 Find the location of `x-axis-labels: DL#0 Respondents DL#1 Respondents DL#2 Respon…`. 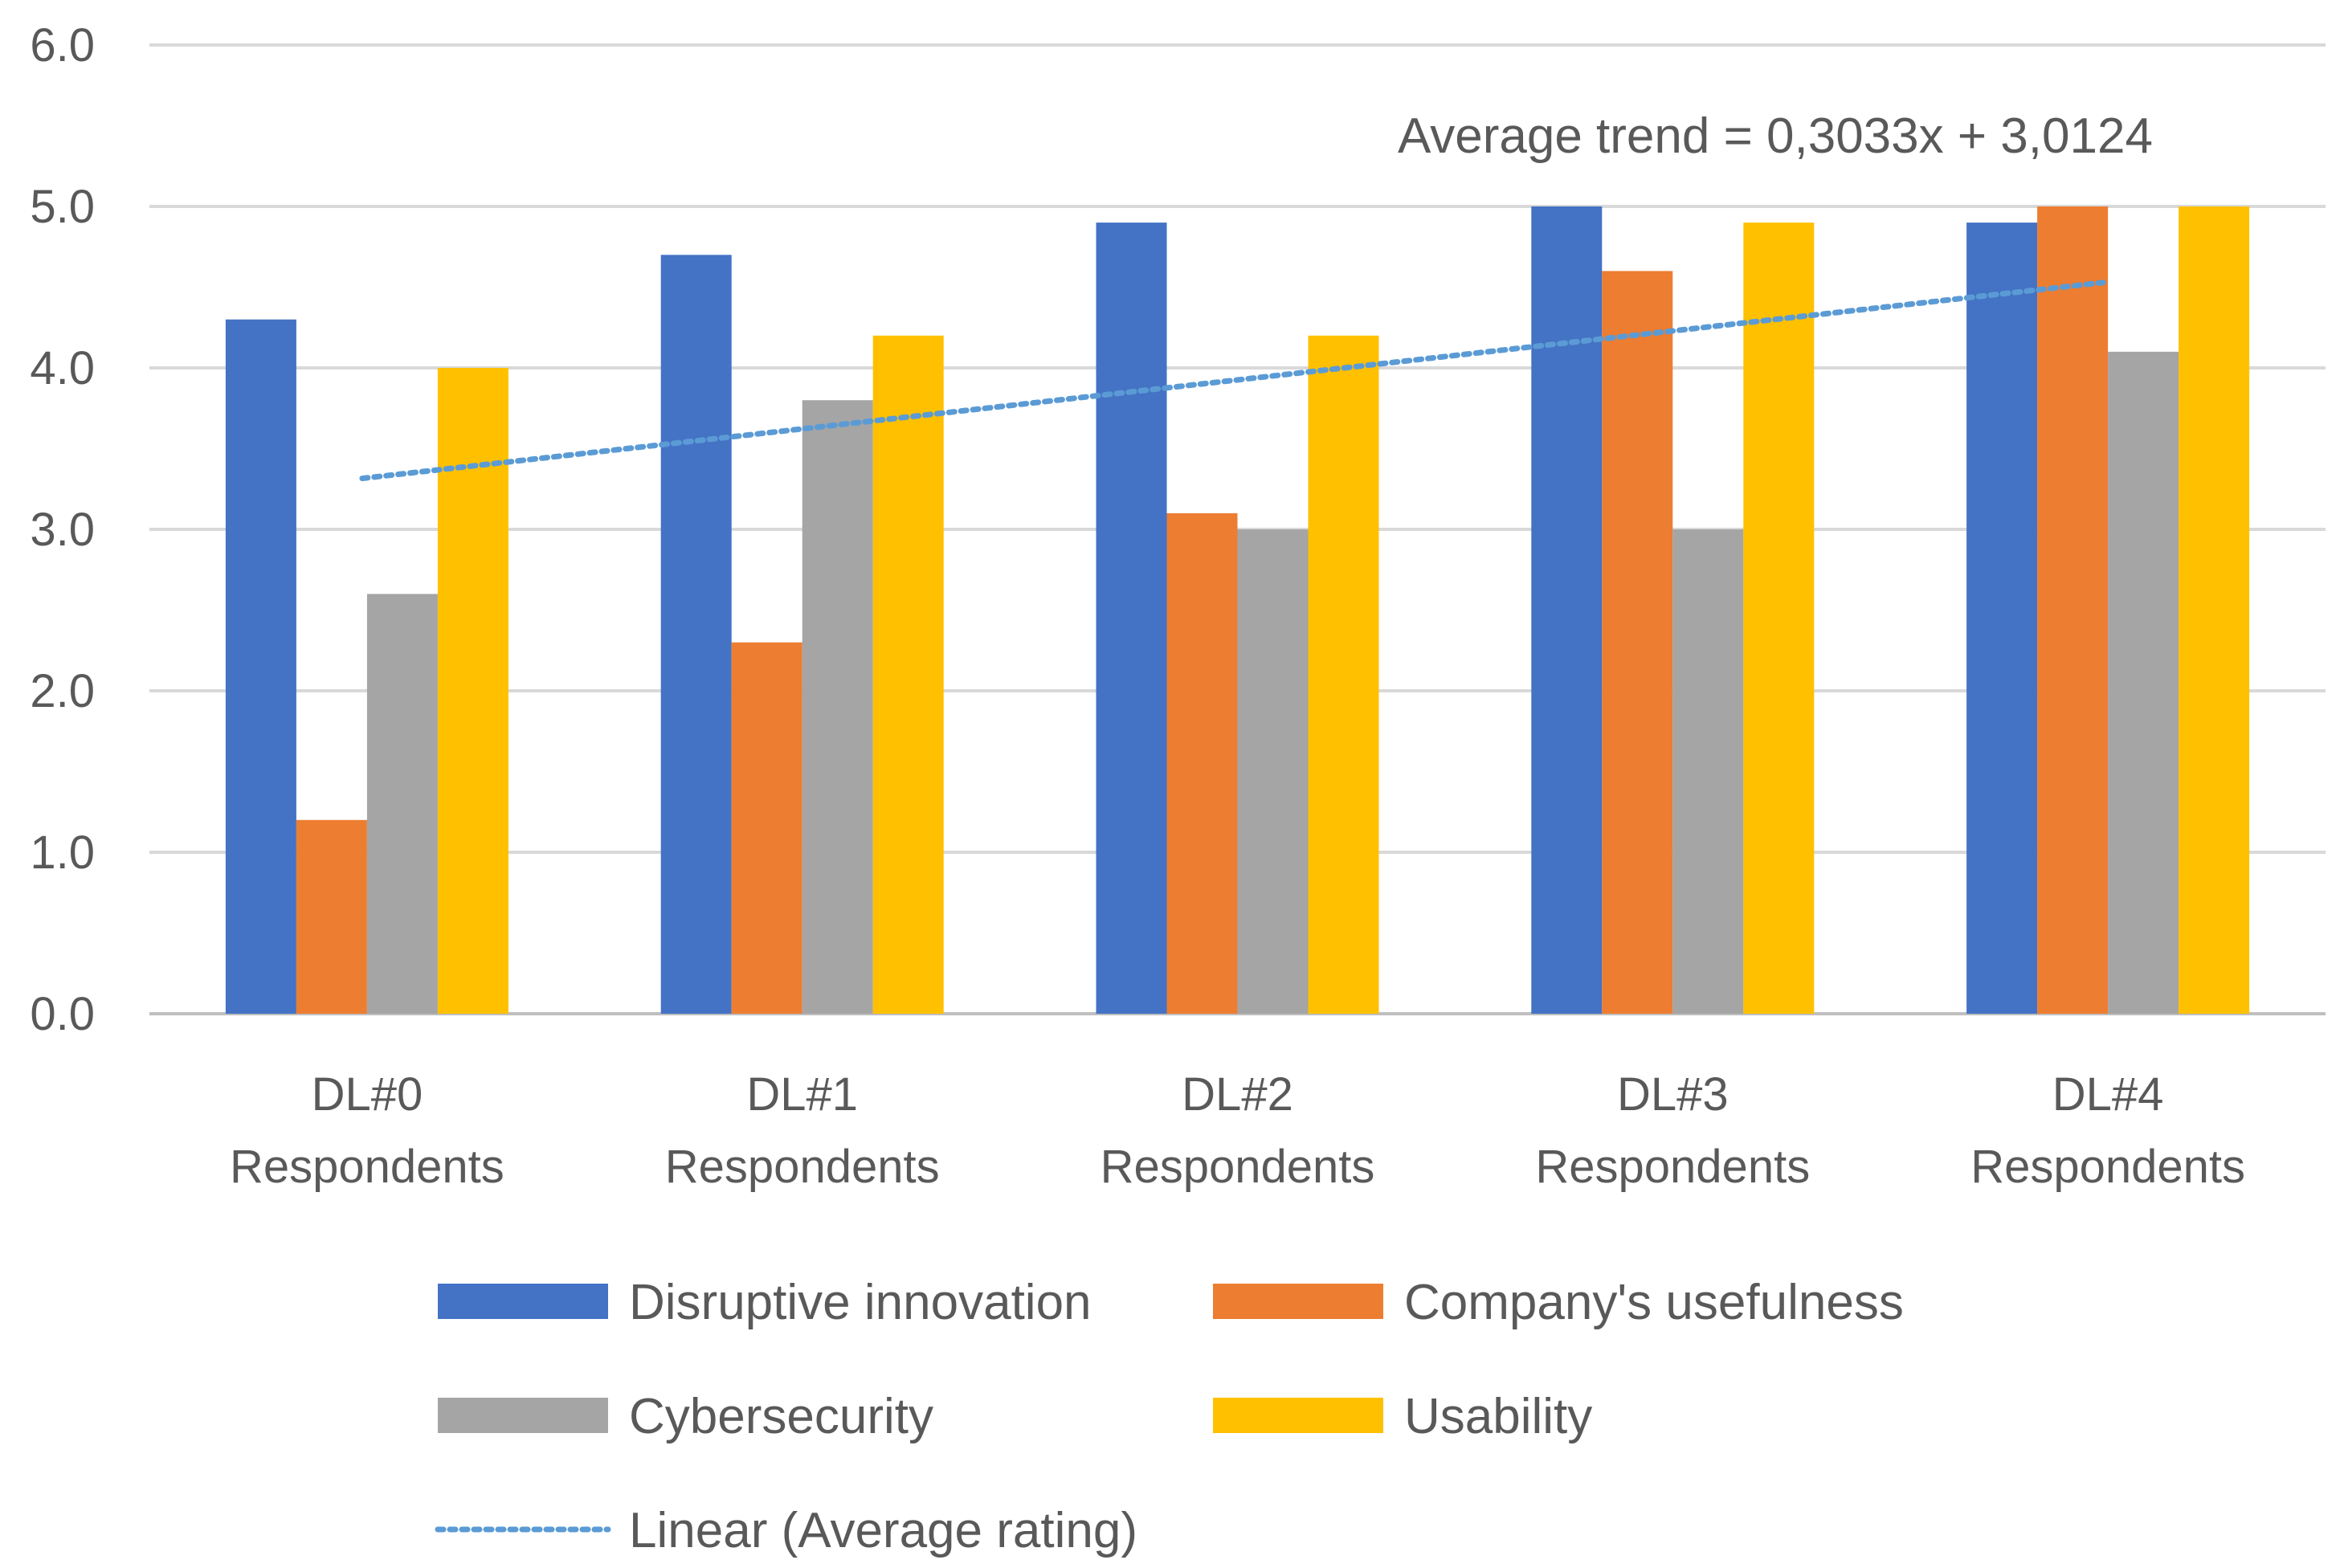

x-axis-labels: DL#0 Respondents DL#1 Respondents DL#2 Respon… is located at coordinates (1237, 1130).